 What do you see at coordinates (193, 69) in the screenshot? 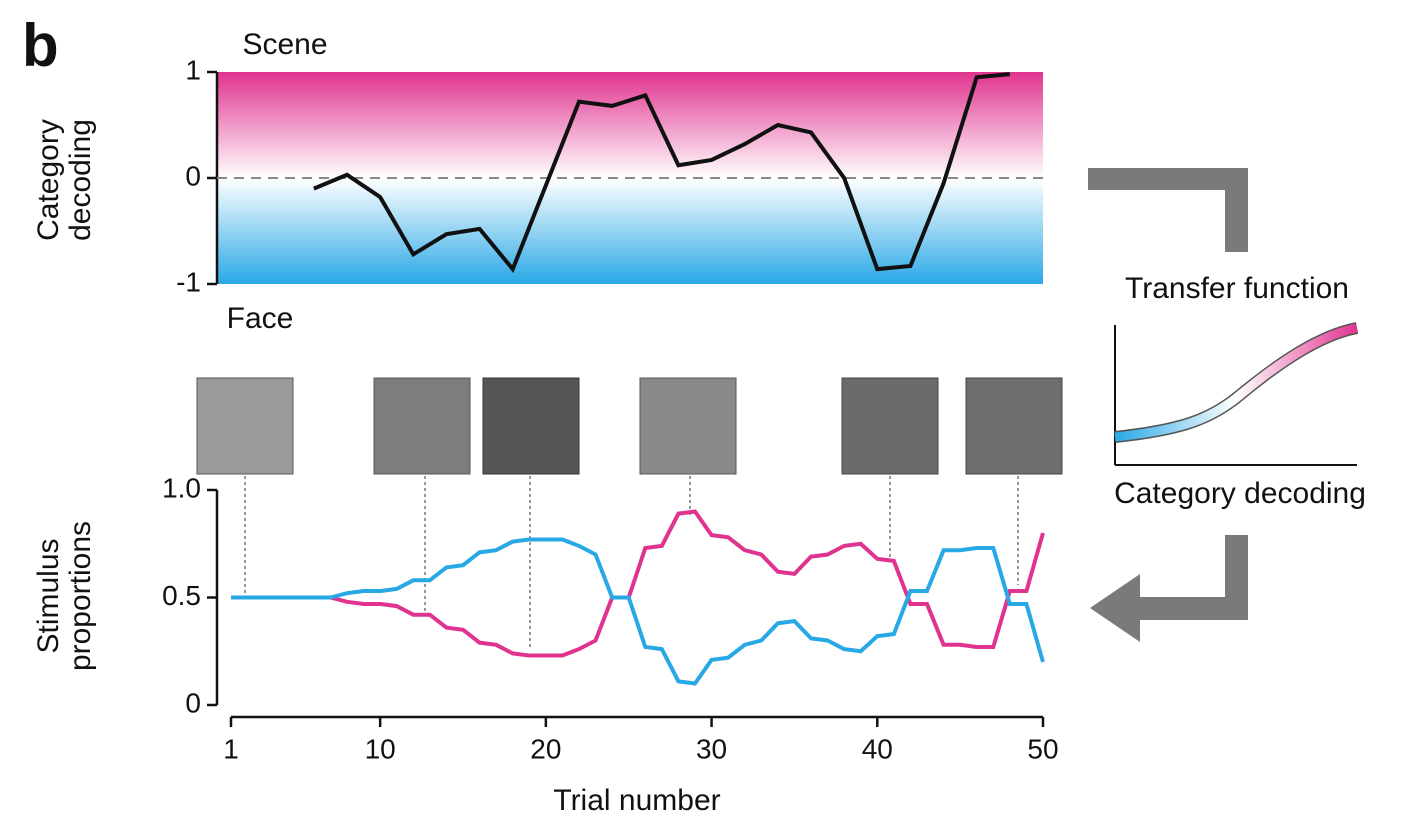
I see `y-tick-label: 1` at bounding box center [193, 69].